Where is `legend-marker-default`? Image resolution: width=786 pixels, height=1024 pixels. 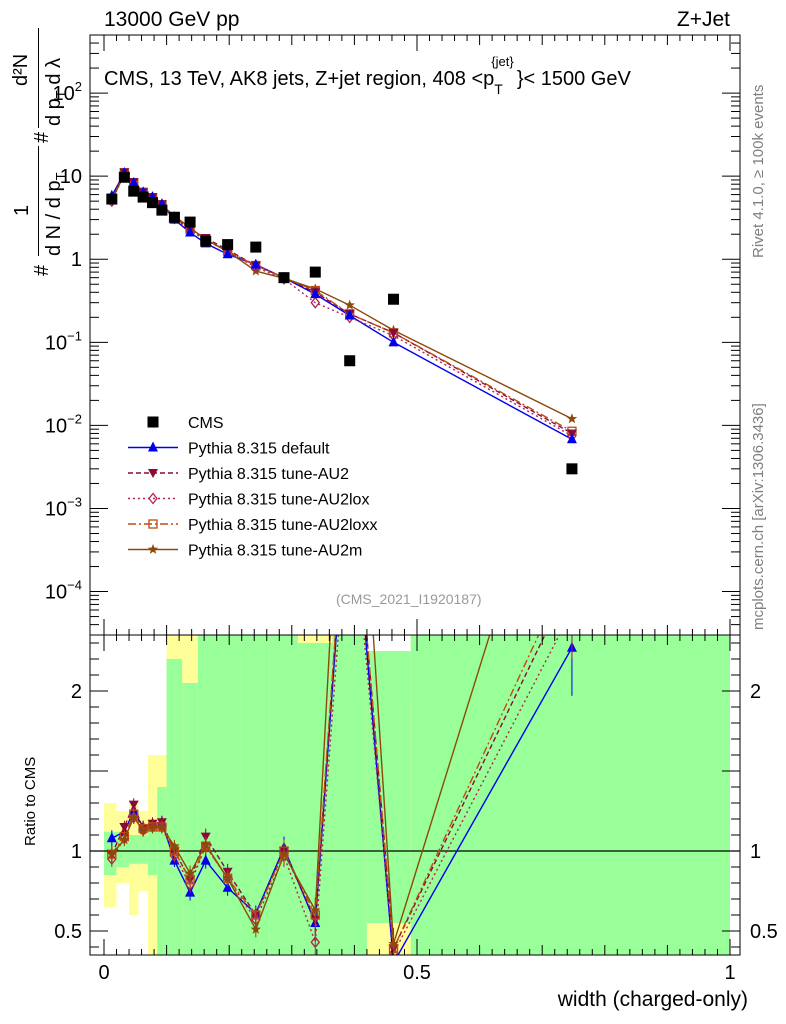 legend-marker-default is located at coordinates (153, 446).